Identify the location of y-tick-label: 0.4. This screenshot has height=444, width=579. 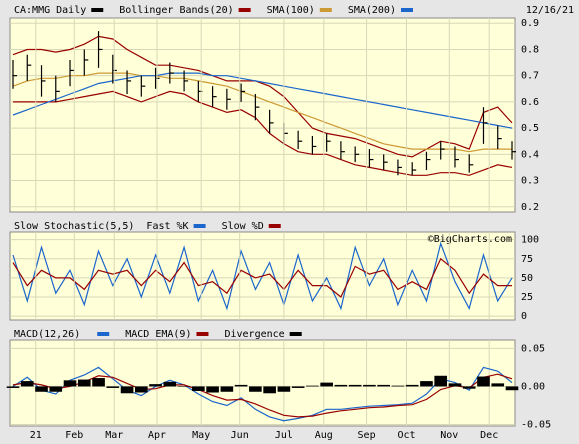
(530, 154).